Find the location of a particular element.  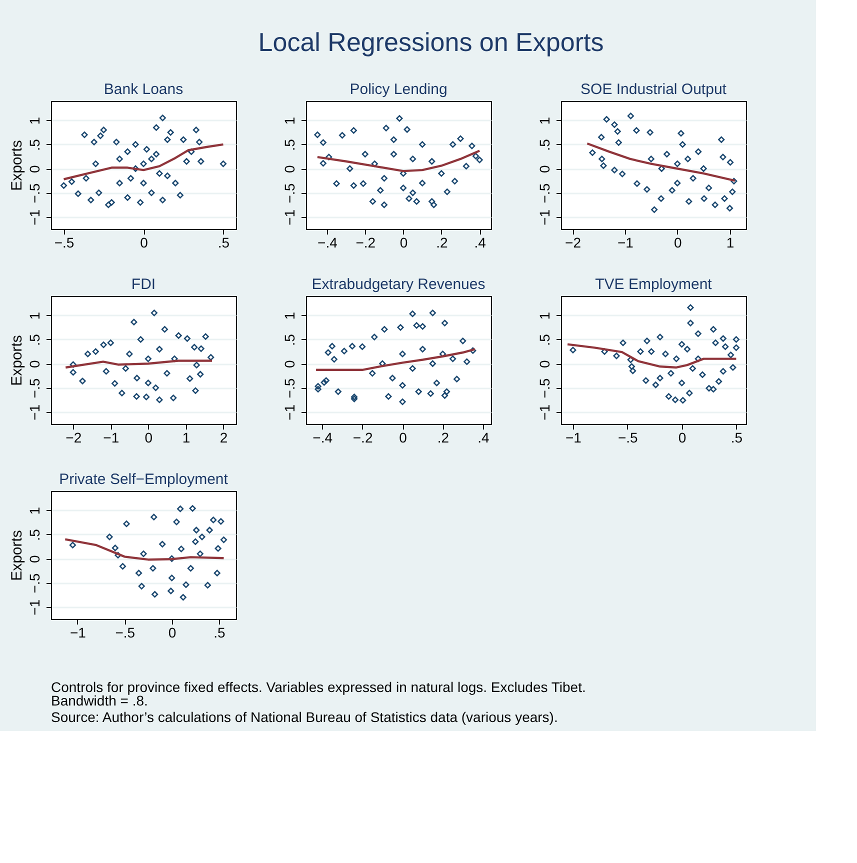

x-tick-label: −1 is located at coordinates (573, 438).